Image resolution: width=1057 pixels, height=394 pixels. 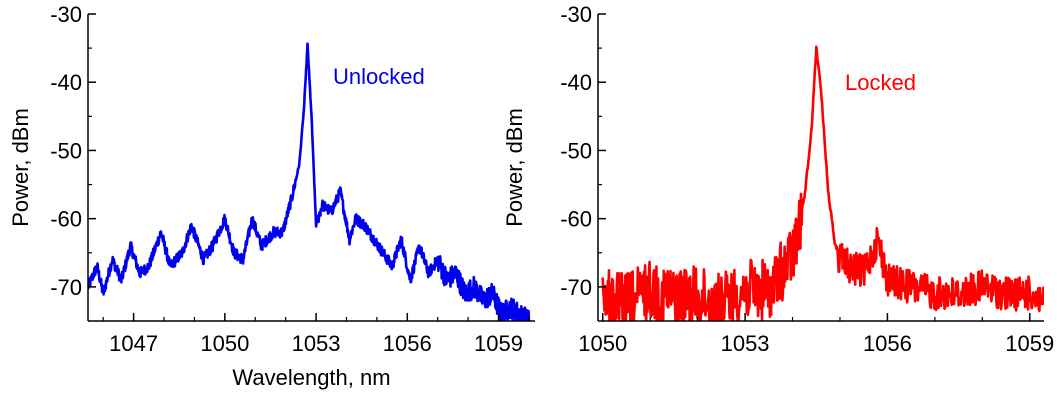 I want to click on x-tick-label: 1047, so click(x=133, y=343).